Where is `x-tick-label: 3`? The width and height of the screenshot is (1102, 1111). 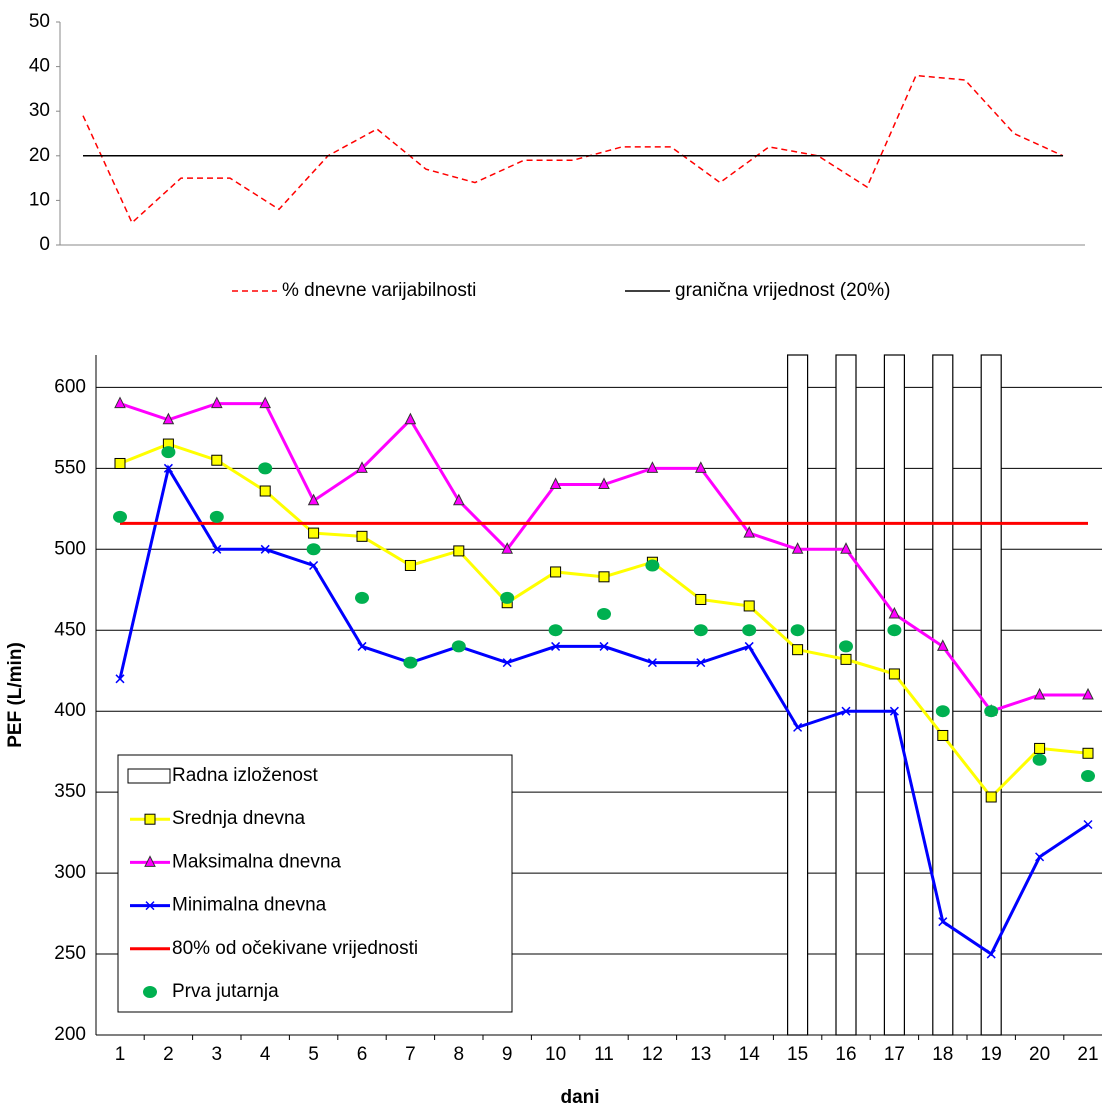
x-tick-label: 3 is located at coordinates (217, 1054).